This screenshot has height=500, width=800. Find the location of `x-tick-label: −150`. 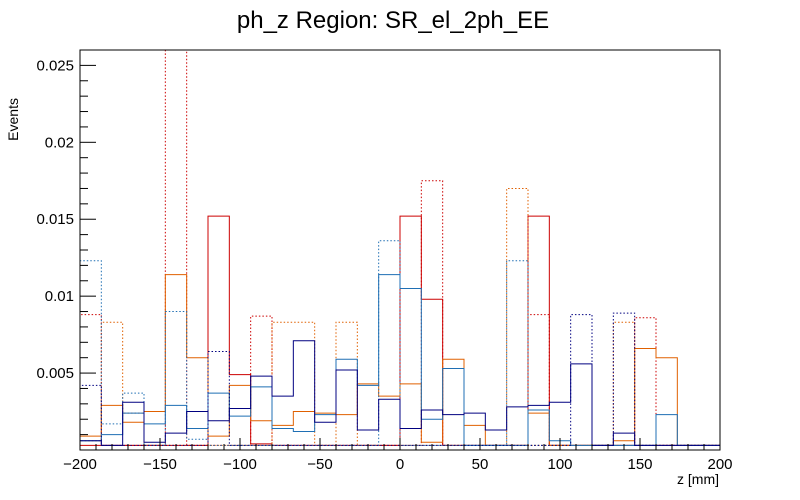

x-tick-label: −150 is located at coordinates (160, 464).